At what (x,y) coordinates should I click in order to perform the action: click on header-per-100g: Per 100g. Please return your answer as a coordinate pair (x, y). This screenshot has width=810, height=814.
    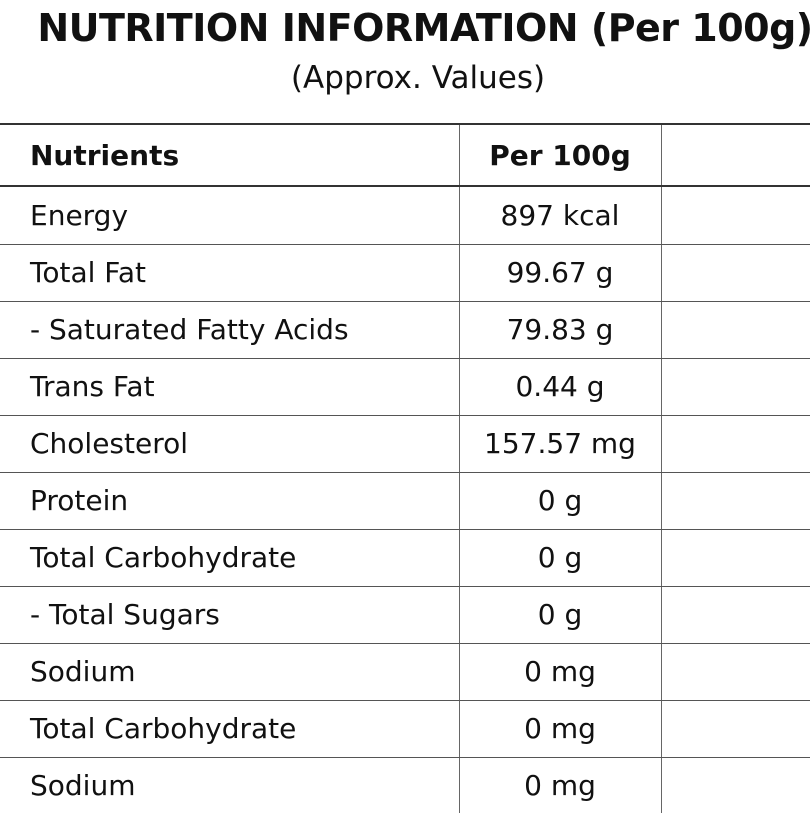
    Looking at the image, I should click on (560, 155).